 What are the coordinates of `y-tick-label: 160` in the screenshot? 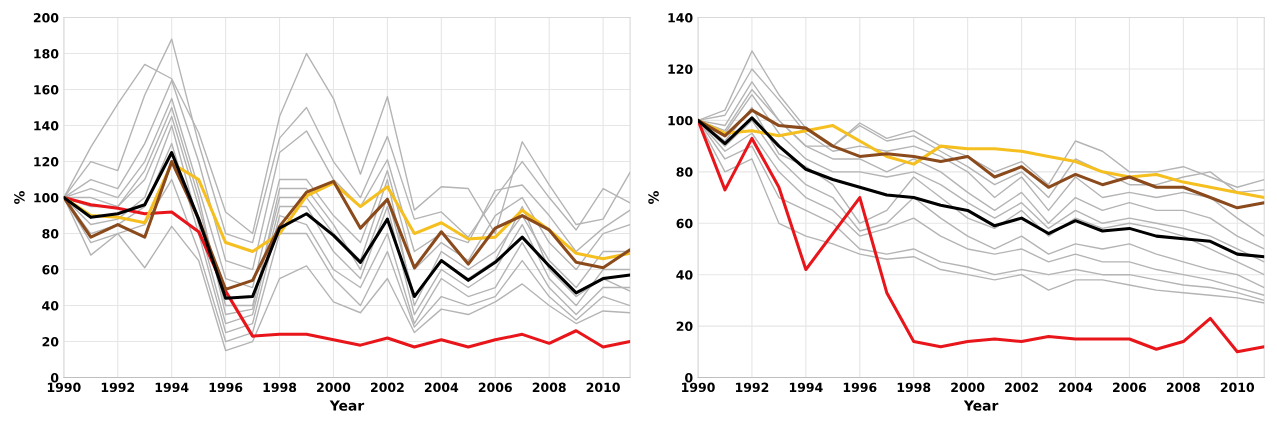 It's located at (46, 90).